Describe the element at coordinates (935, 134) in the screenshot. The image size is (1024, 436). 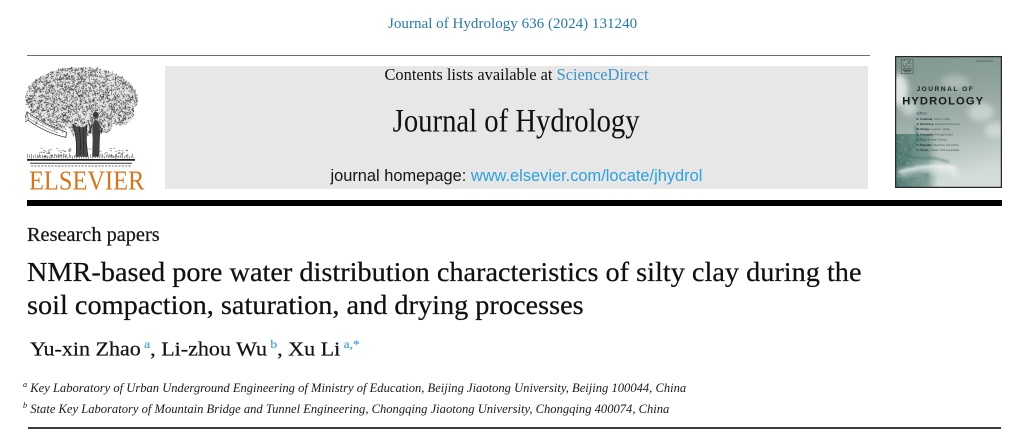
I see `svg-text: C. Corradini, Perugia (Italy)` at that location.